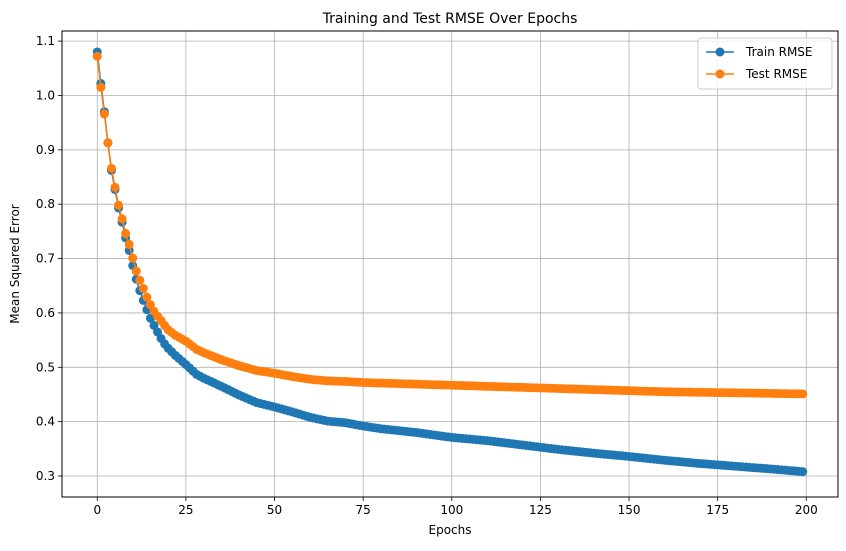 This screenshot has height=551, width=846. What do you see at coordinates (451, 510) in the screenshot?
I see `x-tick-label: 100` at bounding box center [451, 510].